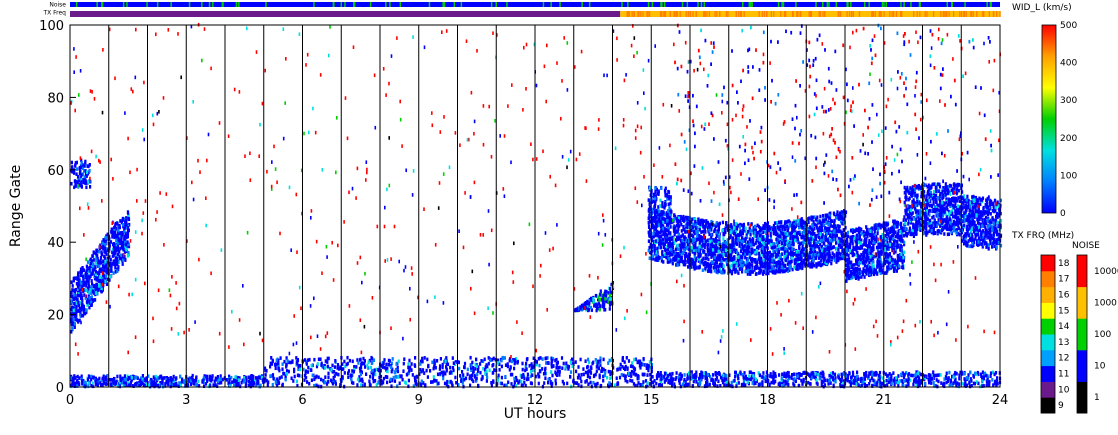 The width and height of the screenshot is (1118, 435). I want to click on noise-bar-mark, so click(147, 4).